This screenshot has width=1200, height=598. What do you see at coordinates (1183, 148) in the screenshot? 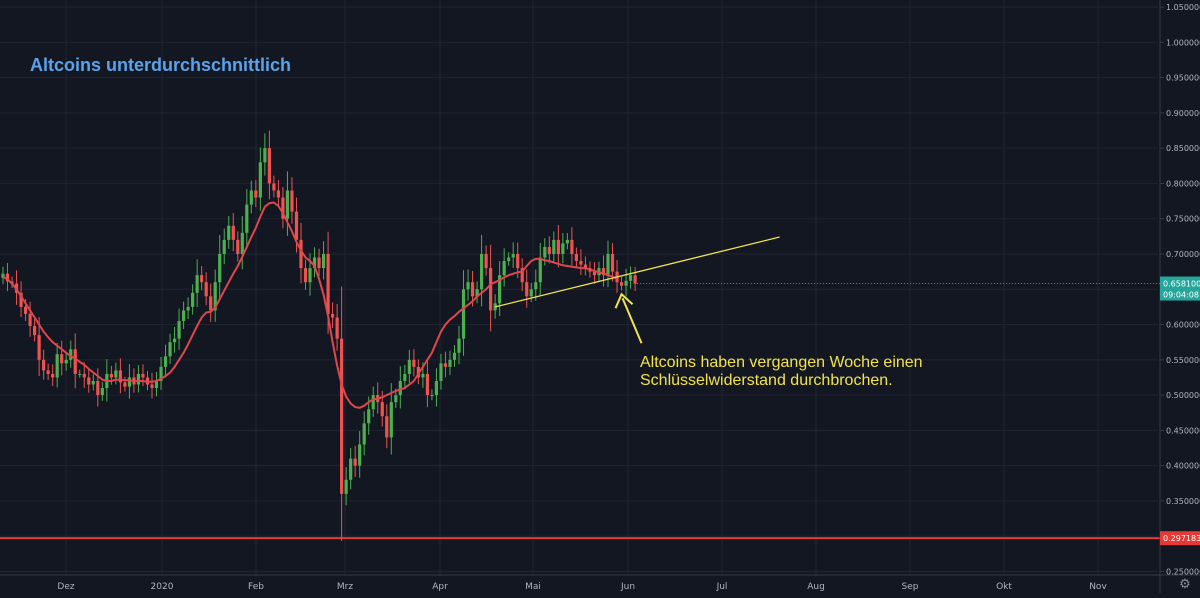
I see `price-tick-label: 0.85000000` at bounding box center [1183, 148].